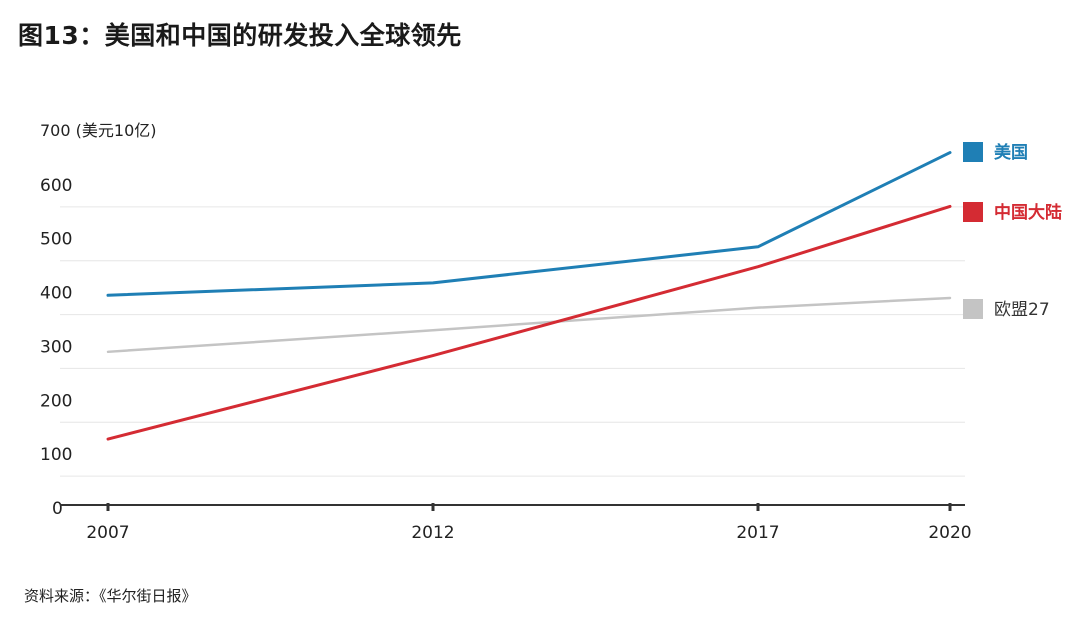  Describe the element at coordinates (240, 35) in the screenshot. I see `chart-title: 图13：美国和中国的研发投入全球领先` at that location.